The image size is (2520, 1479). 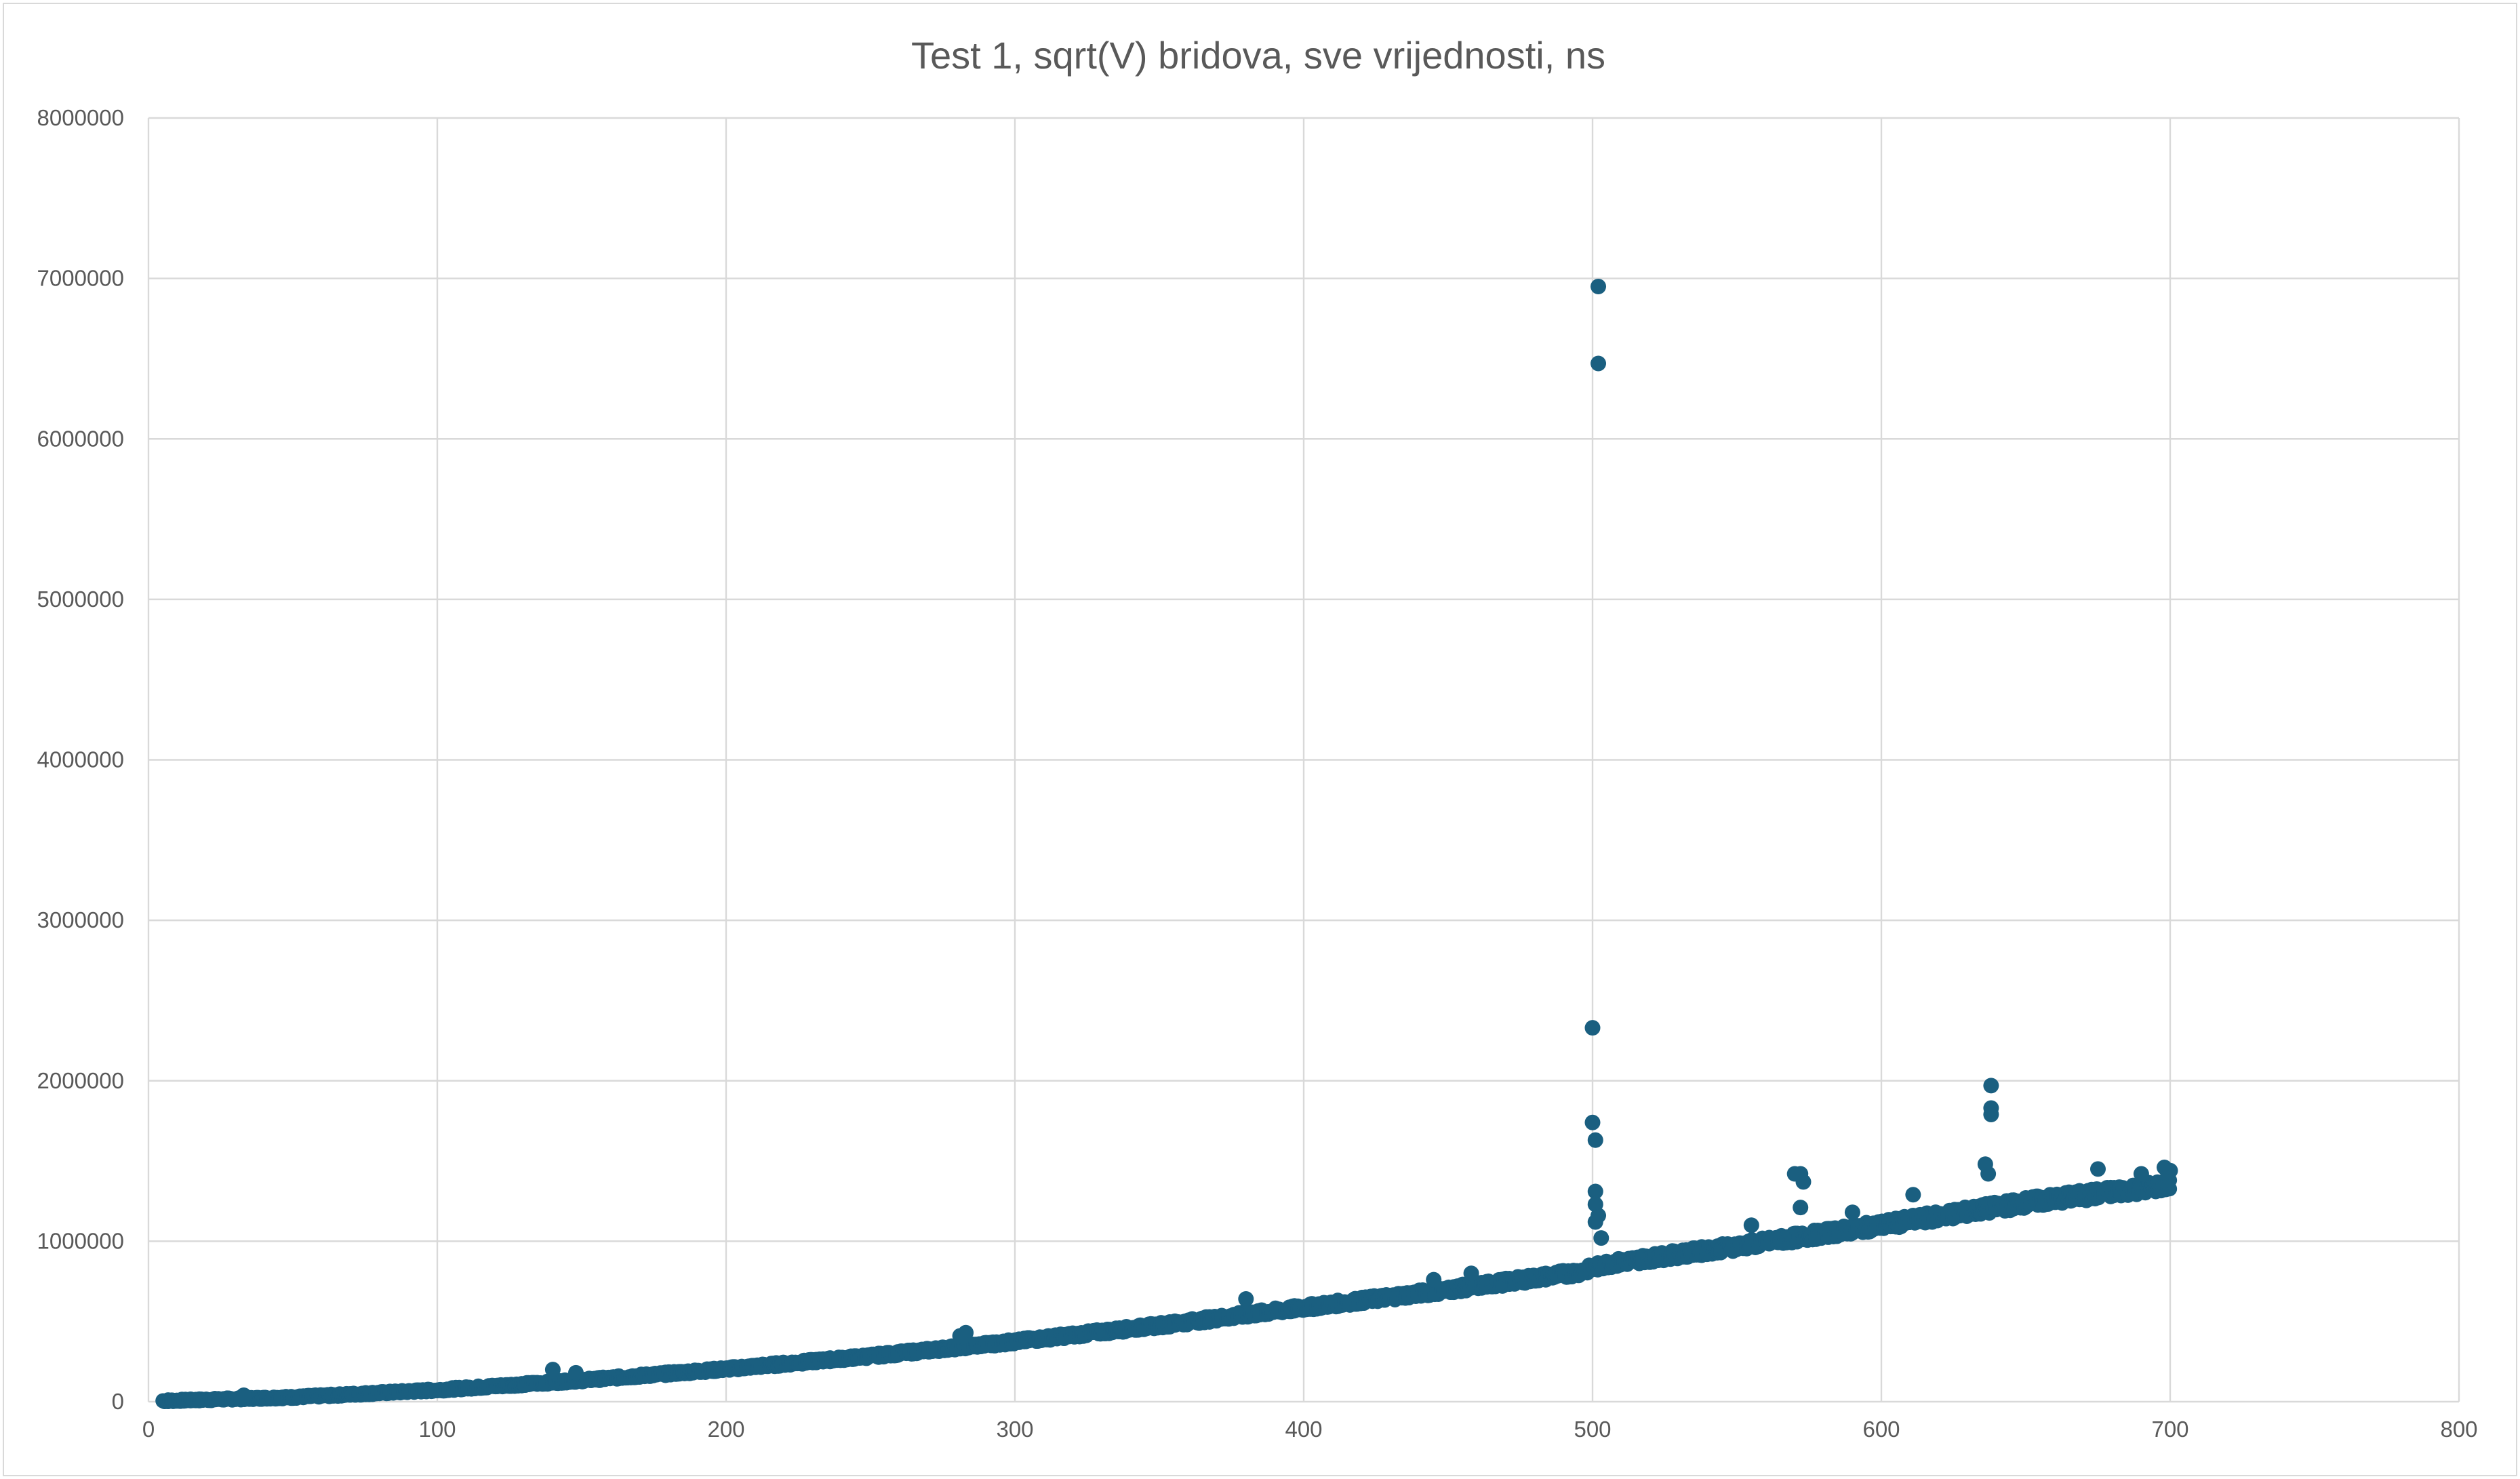 I want to click on x-tick-label: 500, so click(x=1592, y=1429).